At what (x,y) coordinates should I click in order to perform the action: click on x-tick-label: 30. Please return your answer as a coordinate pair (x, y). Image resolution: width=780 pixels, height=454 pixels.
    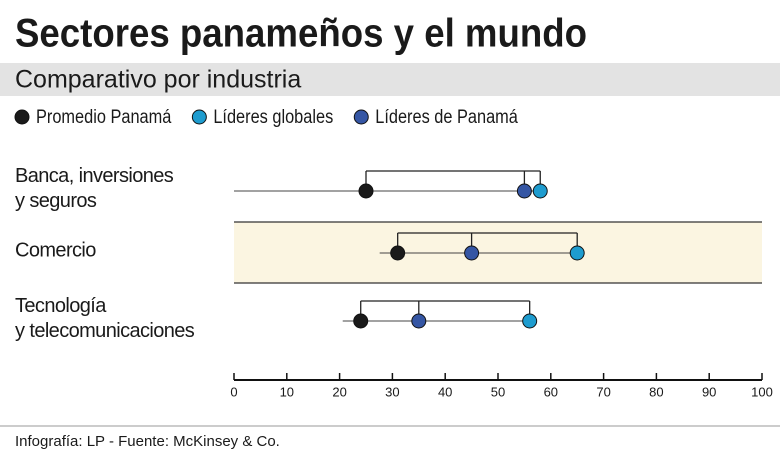
    Looking at the image, I should click on (392, 391).